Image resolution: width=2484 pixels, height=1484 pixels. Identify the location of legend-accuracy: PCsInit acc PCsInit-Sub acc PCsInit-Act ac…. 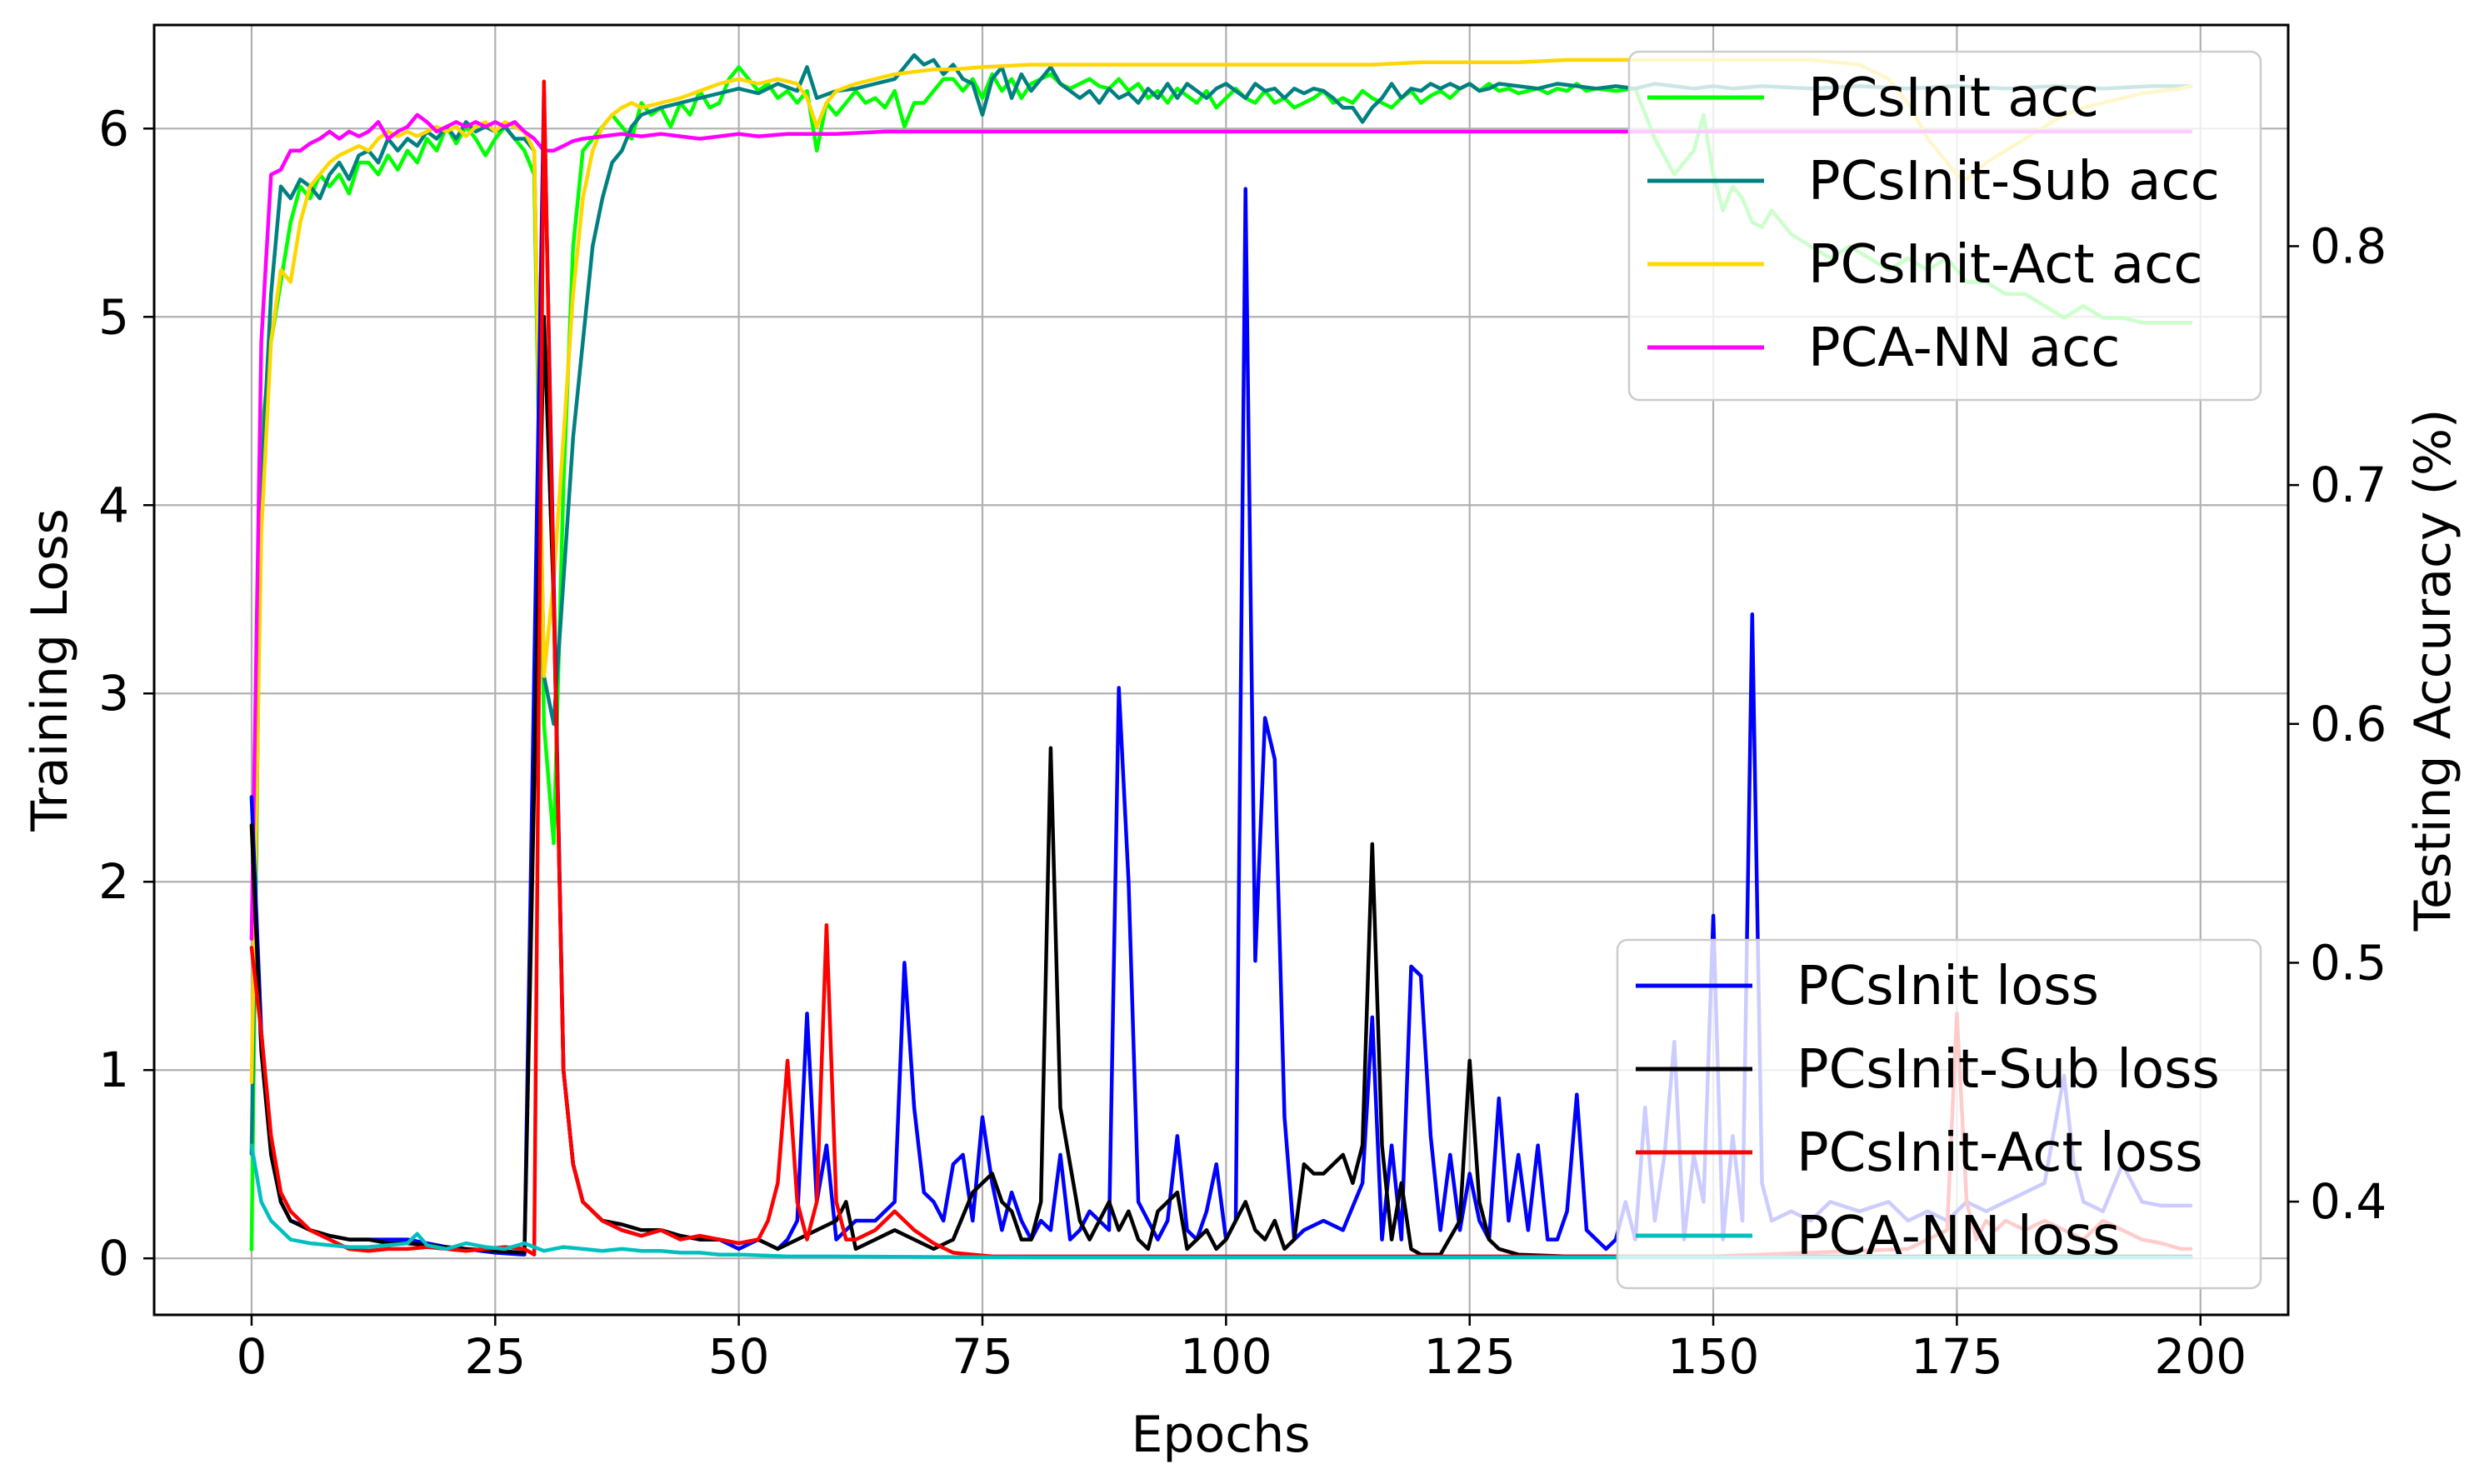
(1944, 226).